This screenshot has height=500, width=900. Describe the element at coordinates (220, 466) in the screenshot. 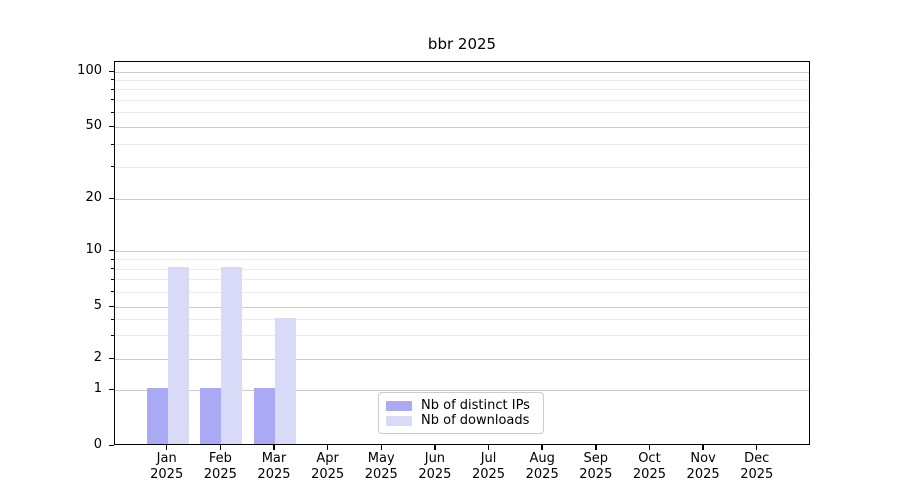

I see `x-tick-label: Feb 2025` at that location.